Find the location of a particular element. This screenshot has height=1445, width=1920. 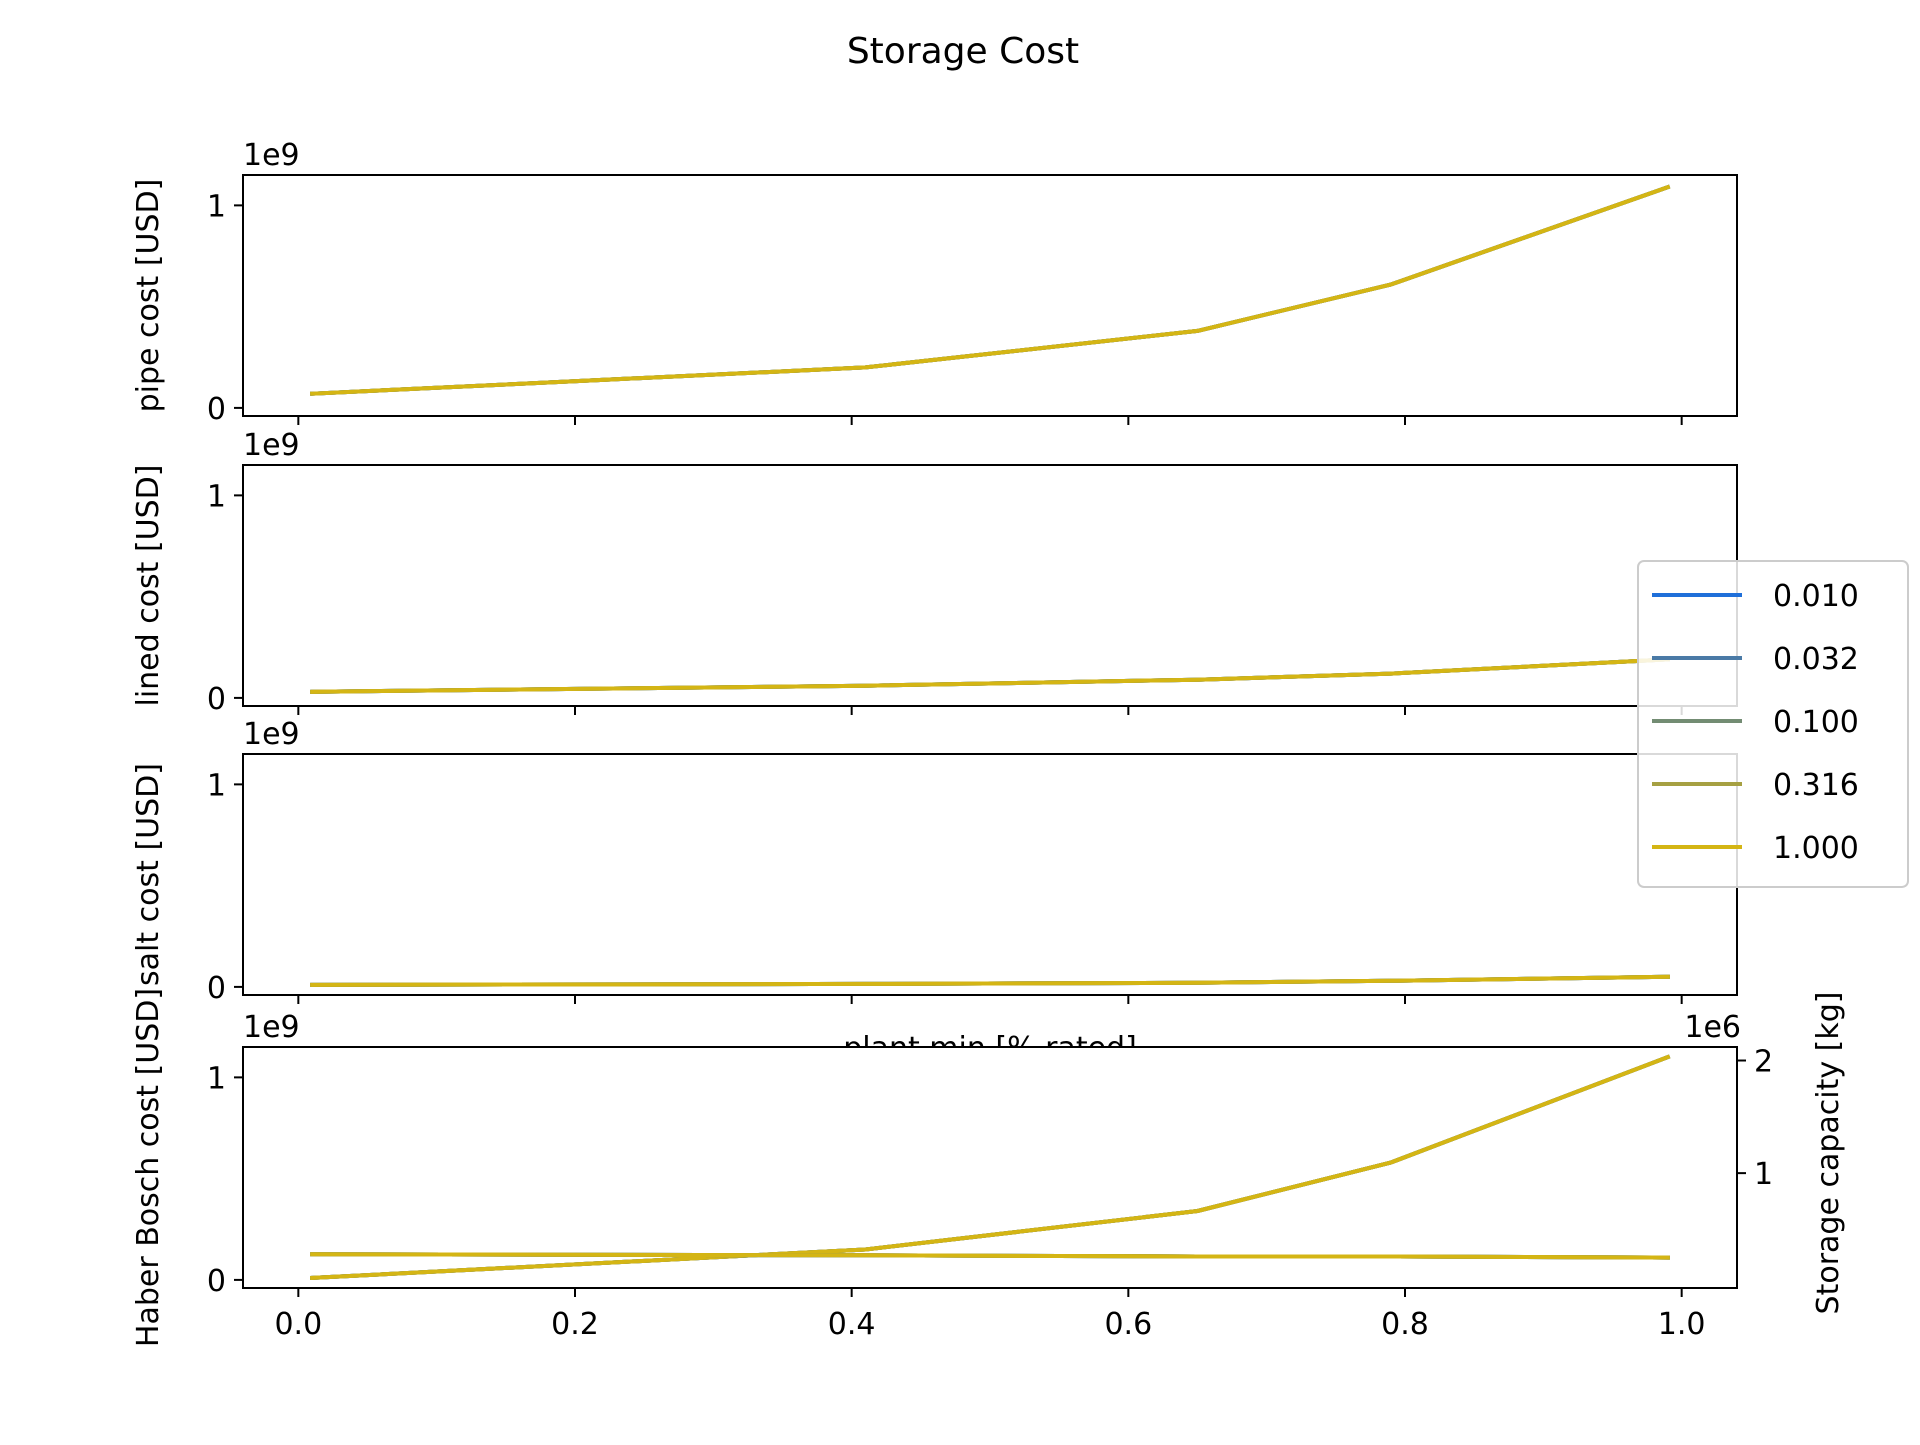

x-tick-label: 1.0 is located at coordinates (1682, 1324).